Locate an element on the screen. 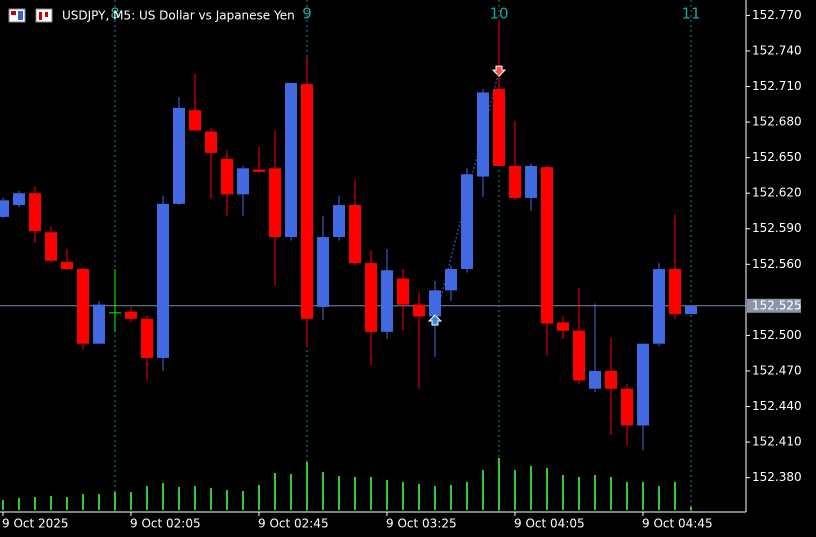  symbol-icons is located at coordinates (30, 15).